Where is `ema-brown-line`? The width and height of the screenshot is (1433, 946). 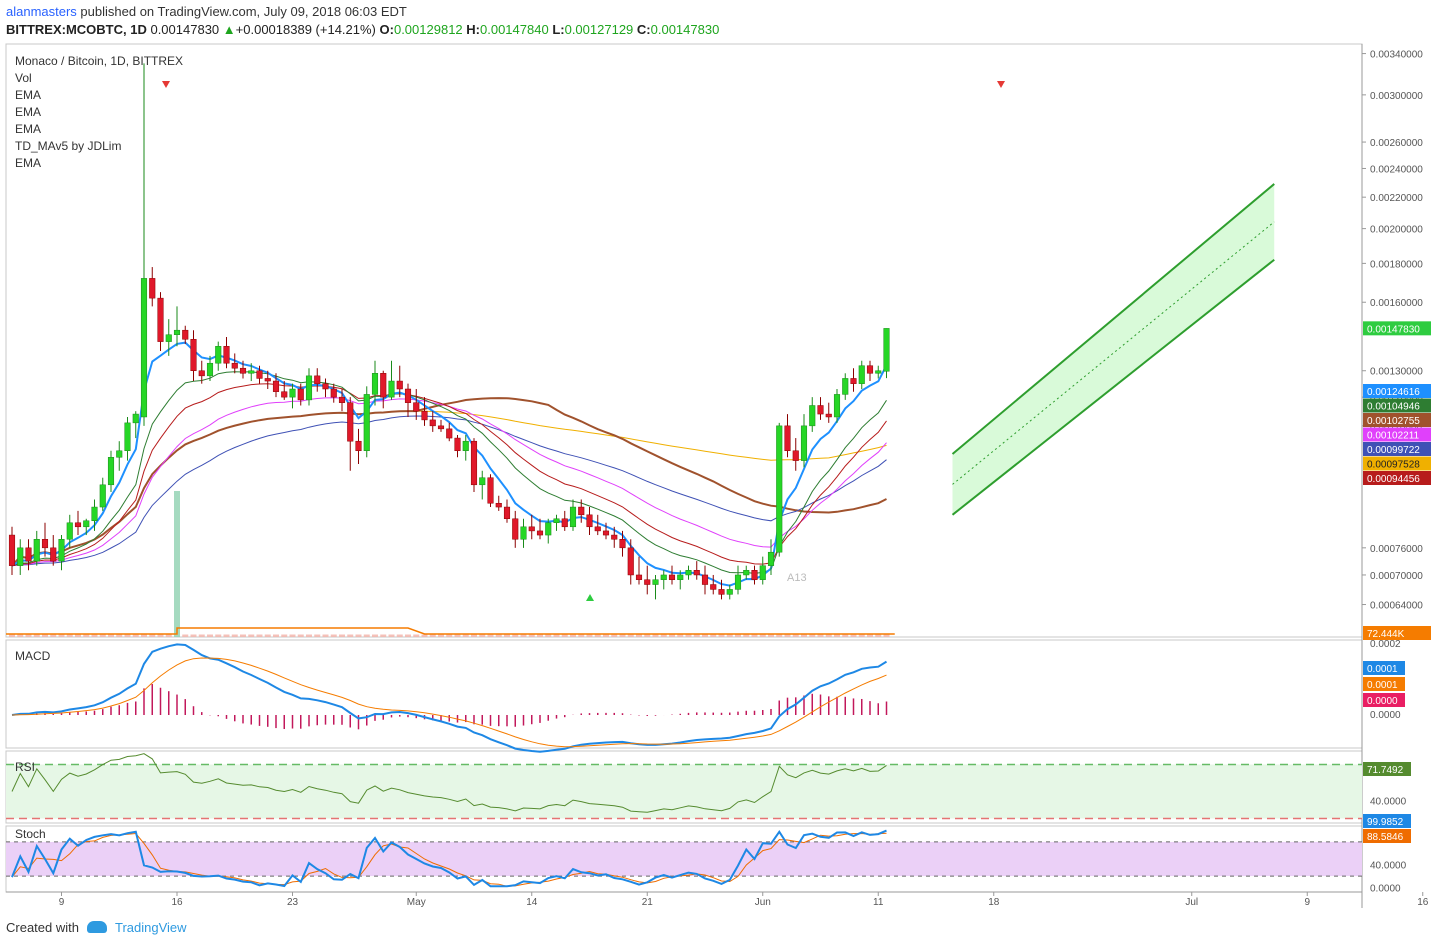 ema-brown-line is located at coordinates (449, 482).